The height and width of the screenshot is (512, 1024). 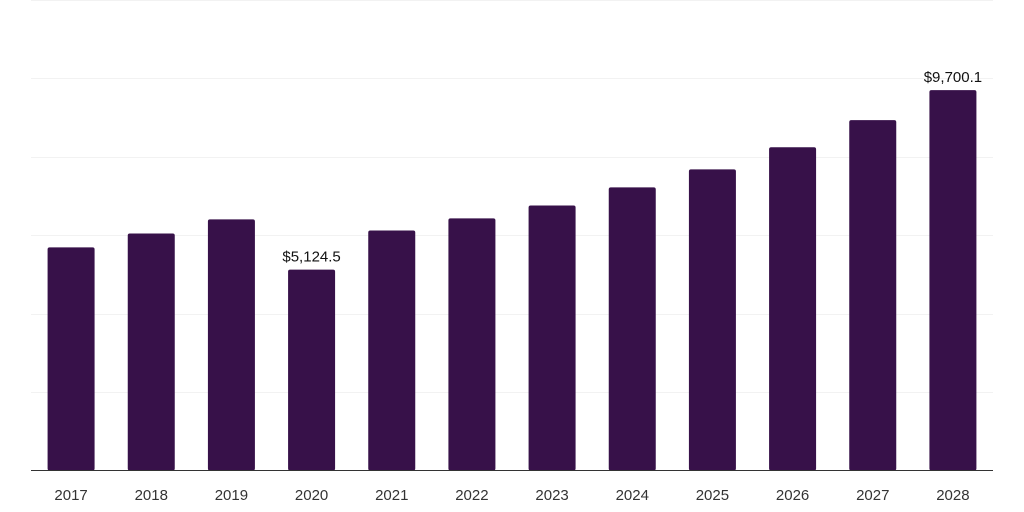 What do you see at coordinates (632, 495) in the screenshot?
I see `x-tick-label: 2024` at bounding box center [632, 495].